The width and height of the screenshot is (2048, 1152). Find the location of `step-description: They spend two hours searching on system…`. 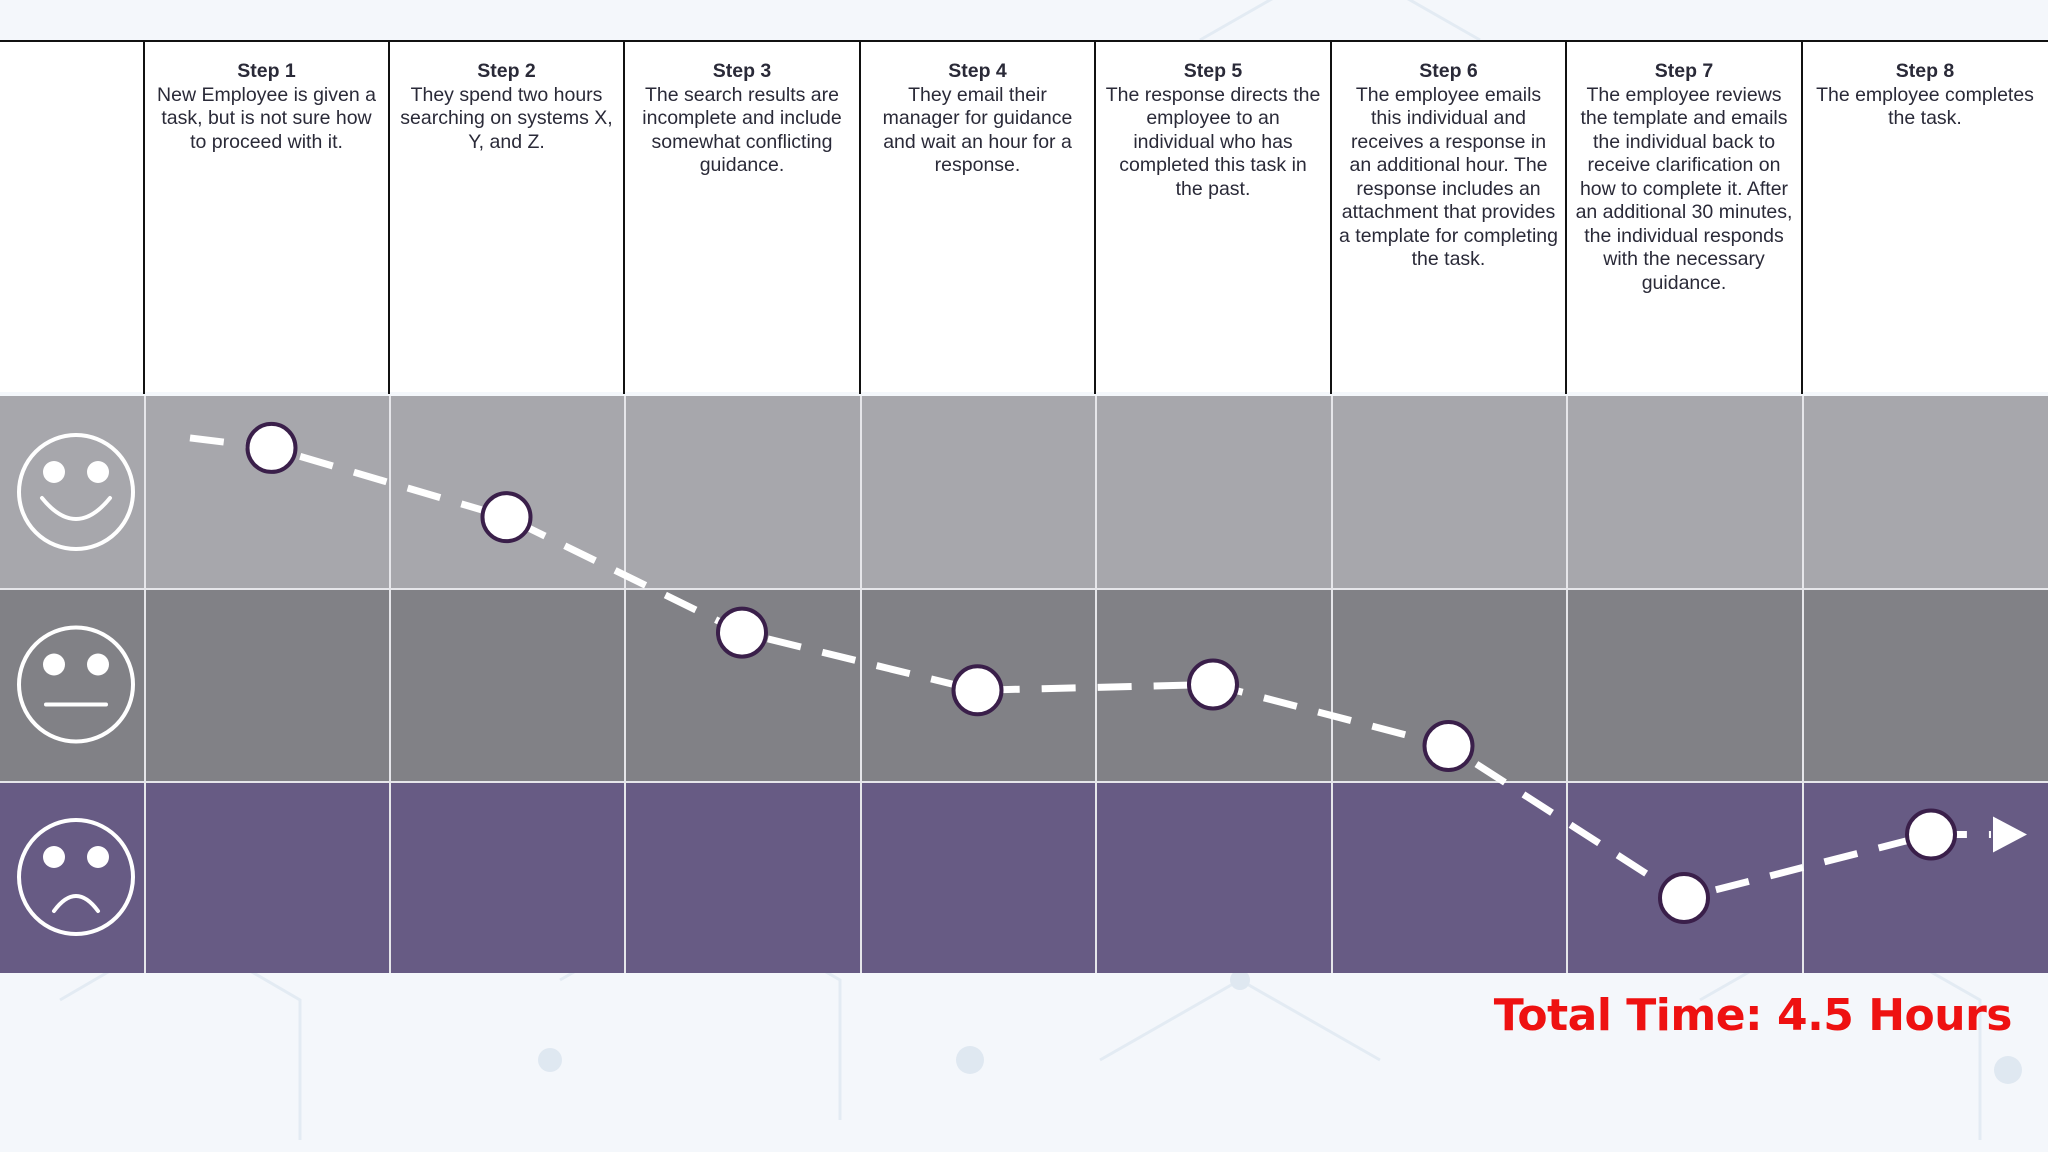

step-description: They spend two hours searching on system… is located at coordinates (506, 118).